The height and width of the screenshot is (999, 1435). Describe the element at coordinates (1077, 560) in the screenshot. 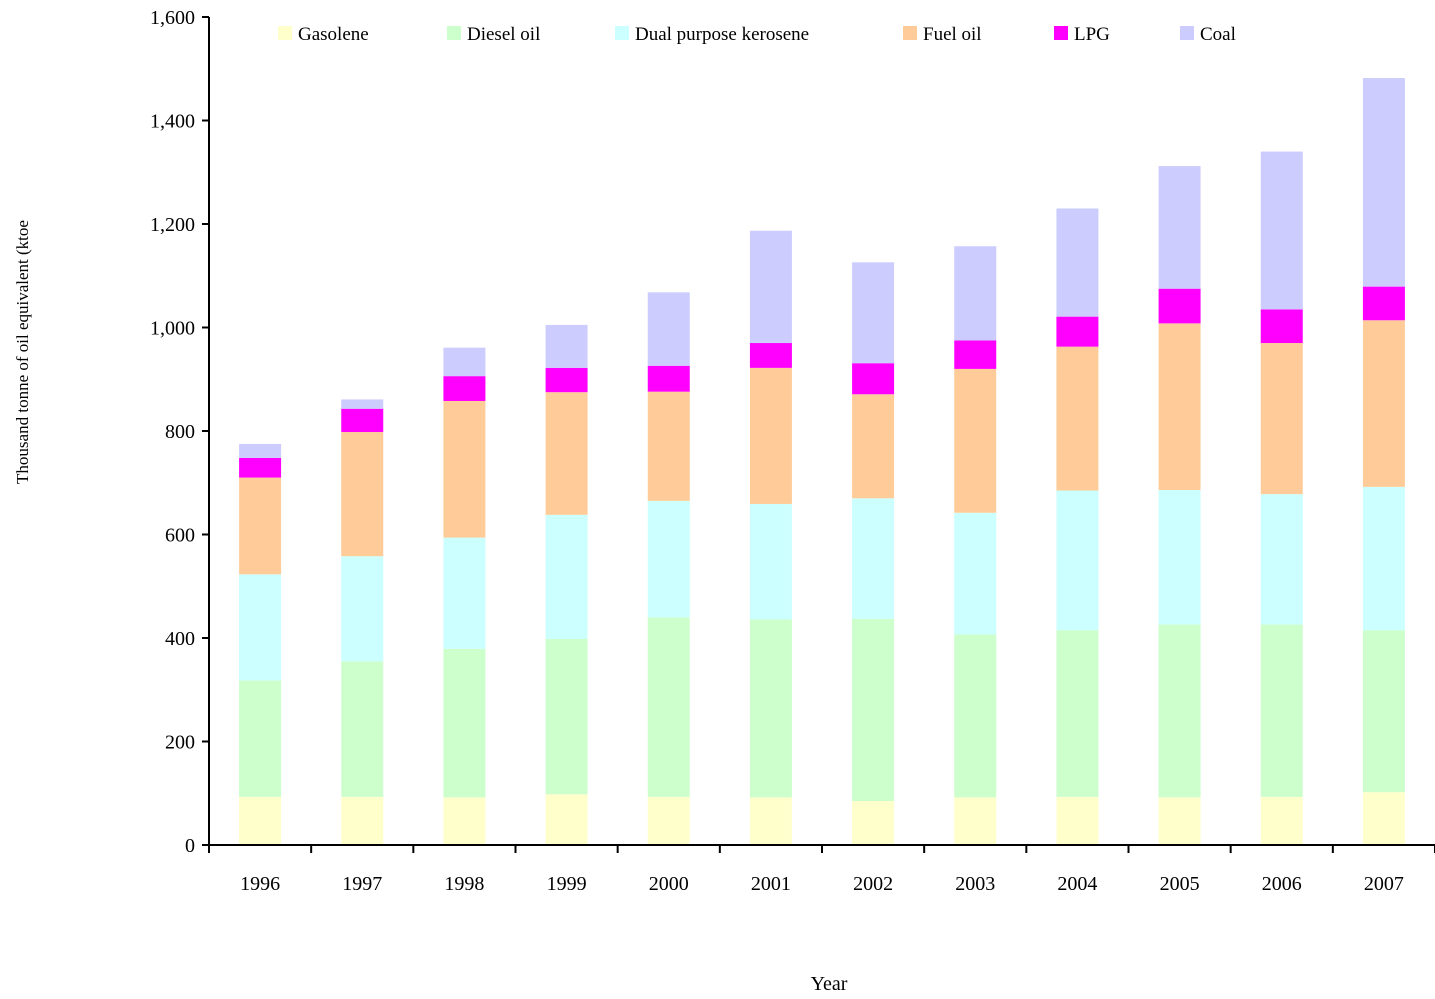

I see `bar-dual-purpose-kerosene-2004` at that location.